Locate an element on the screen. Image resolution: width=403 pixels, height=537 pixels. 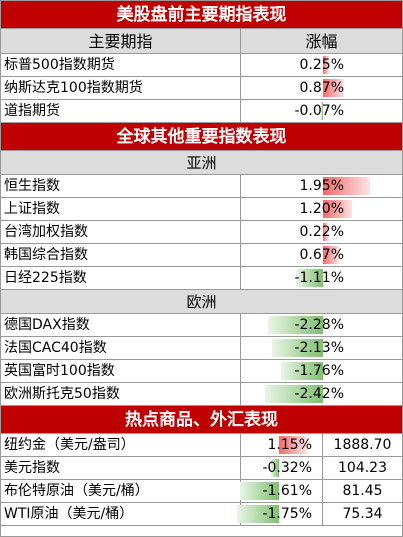
table-row: 韩国综合指数 0.67% is located at coordinates (201, 255).